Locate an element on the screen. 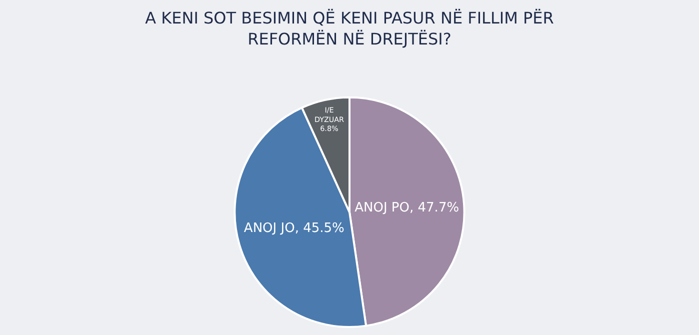 Image resolution: width=699 pixels, height=335 pixels. slice-label: ANOJ PO, 47.7% is located at coordinates (407, 208).